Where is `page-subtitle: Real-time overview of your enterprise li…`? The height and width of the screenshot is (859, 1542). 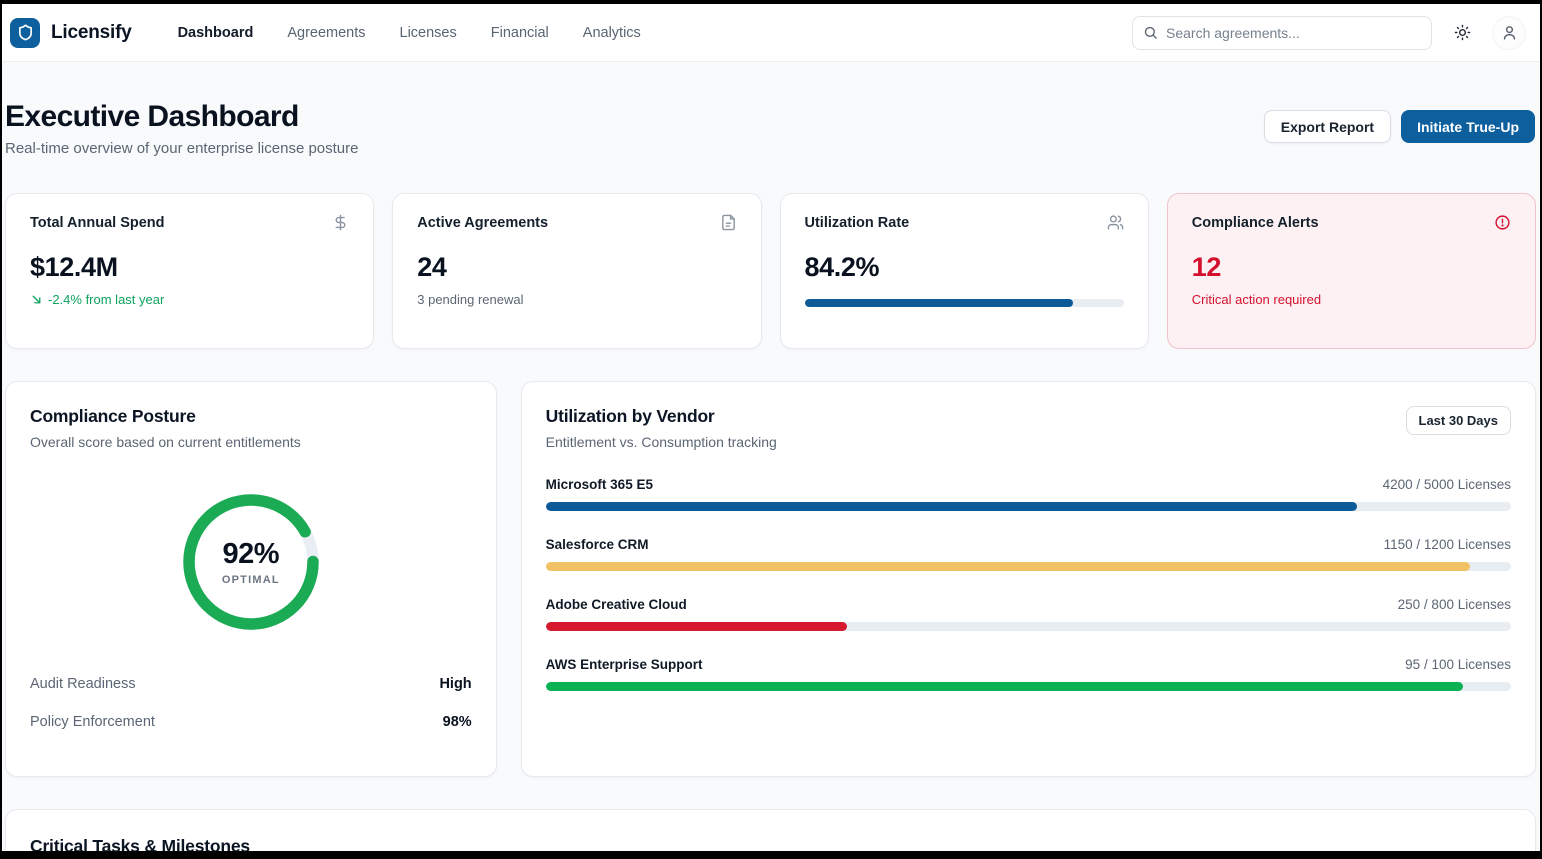
page-subtitle: Real-time overview of your enterprise li… is located at coordinates (182, 148).